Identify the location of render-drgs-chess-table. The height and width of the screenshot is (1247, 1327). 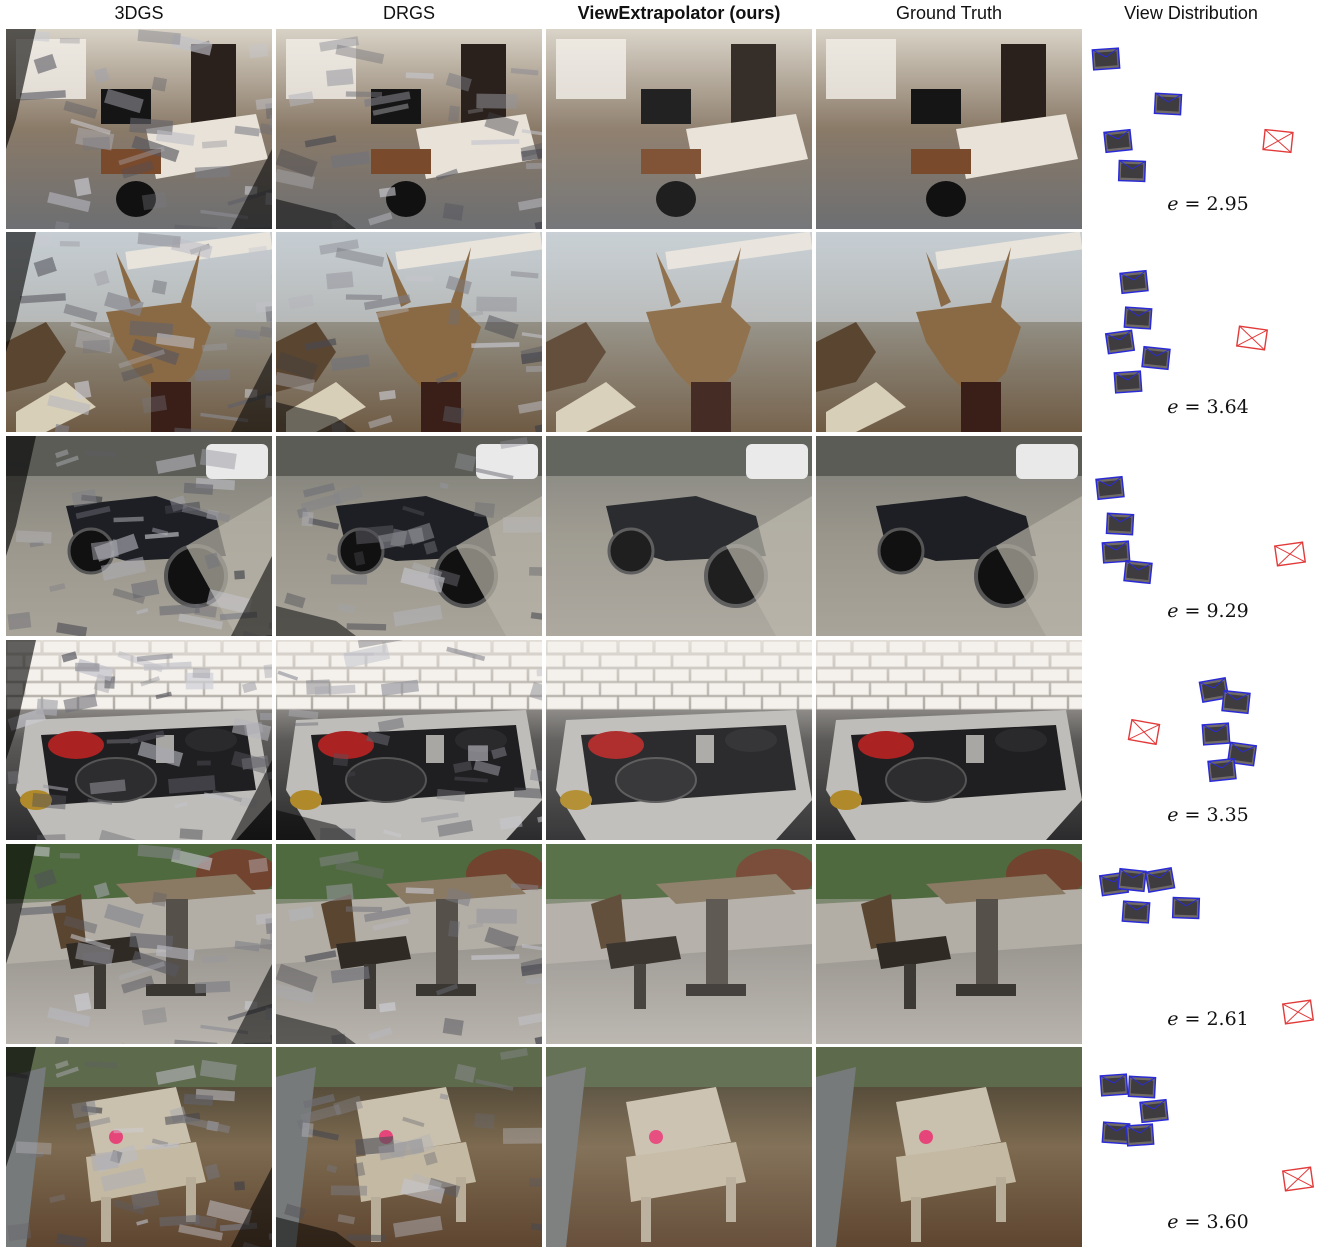
(409, 944).